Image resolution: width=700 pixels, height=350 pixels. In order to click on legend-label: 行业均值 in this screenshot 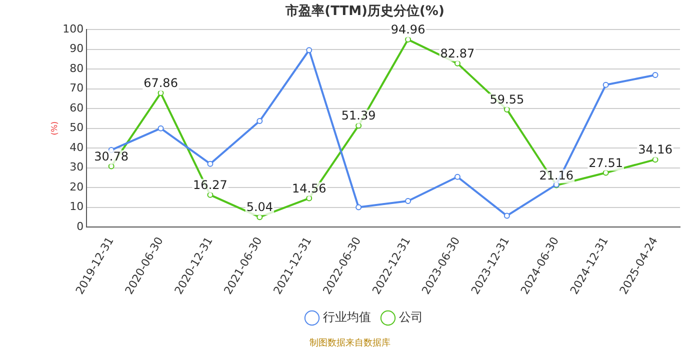, I will do `click(347, 317)`.